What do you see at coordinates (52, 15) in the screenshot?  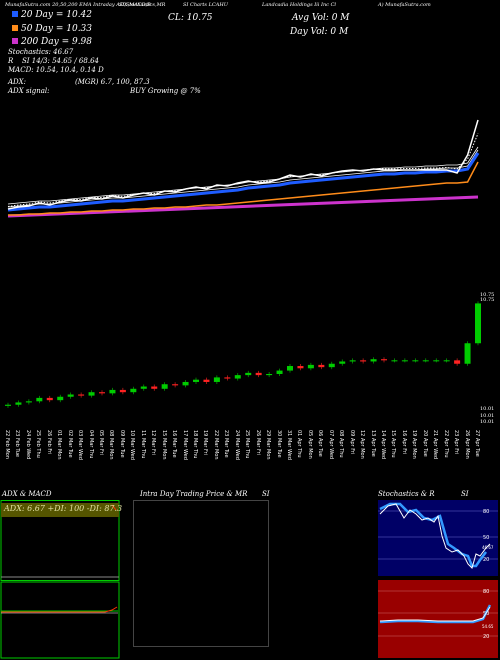 I see `ema20-label: 20 Day = 10.42` at bounding box center [52, 15].